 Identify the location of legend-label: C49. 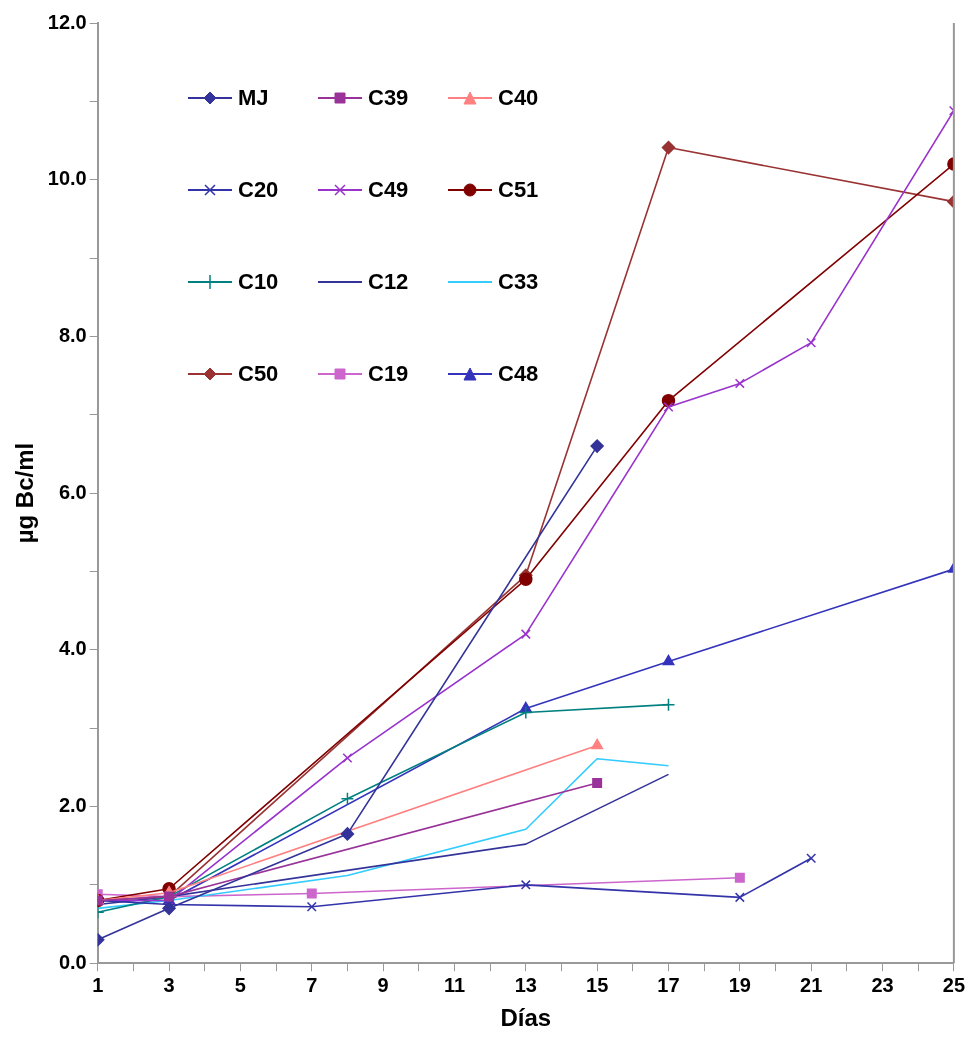
(388, 190).